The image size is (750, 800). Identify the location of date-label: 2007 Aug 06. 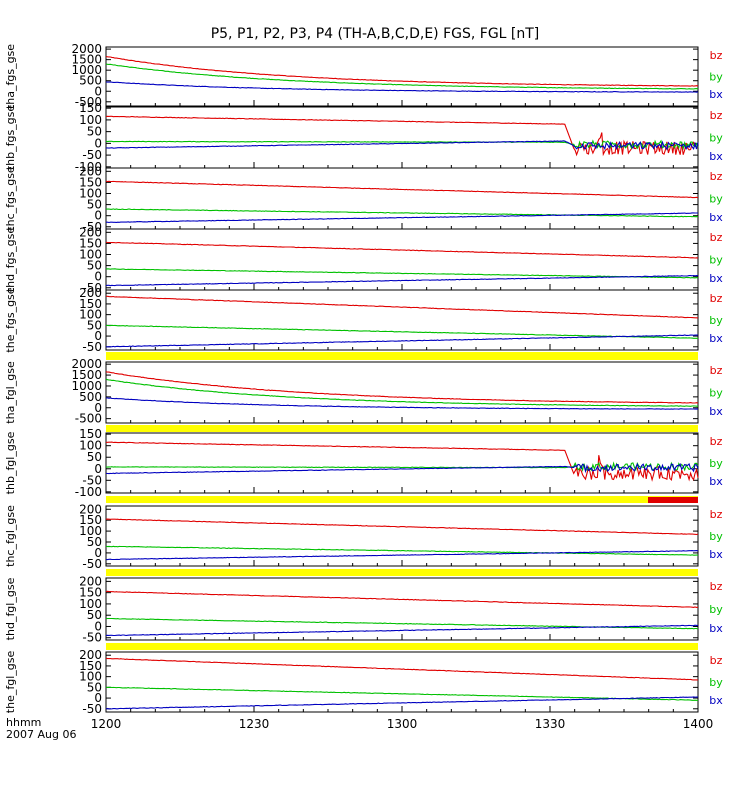
(41, 734).